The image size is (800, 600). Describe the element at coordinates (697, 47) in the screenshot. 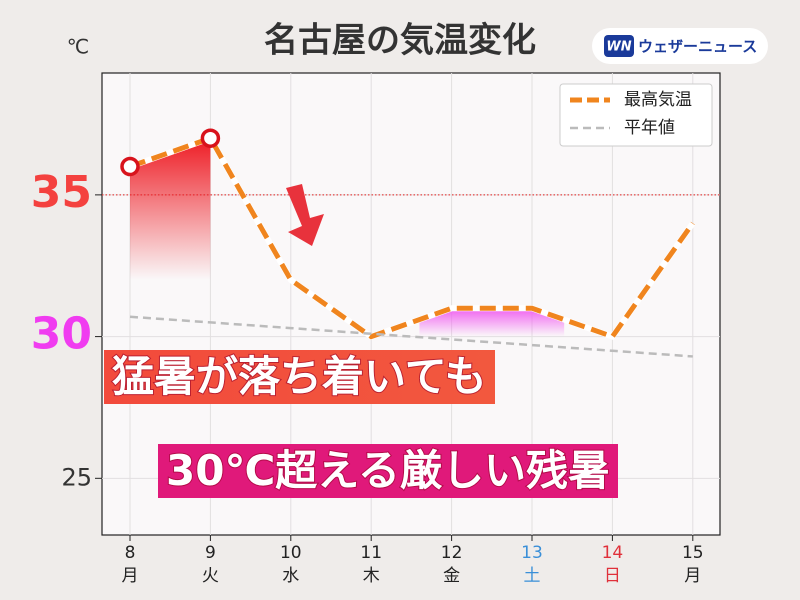

I see `brand-name: ウェザーニュース` at that location.